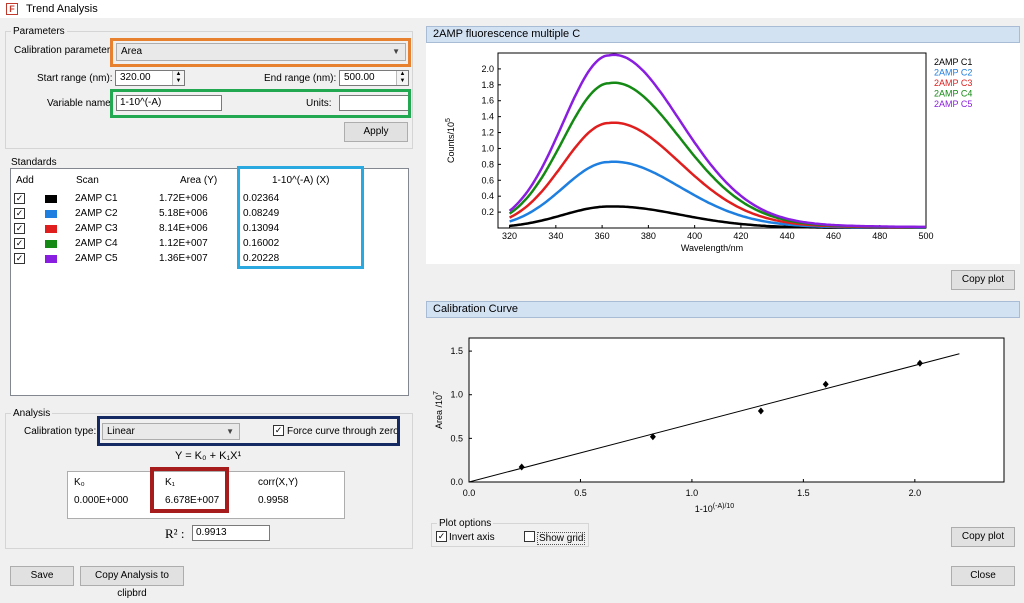  What do you see at coordinates (456, 351) in the screenshot?
I see `y-tick-label: 1.5` at bounding box center [456, 351].